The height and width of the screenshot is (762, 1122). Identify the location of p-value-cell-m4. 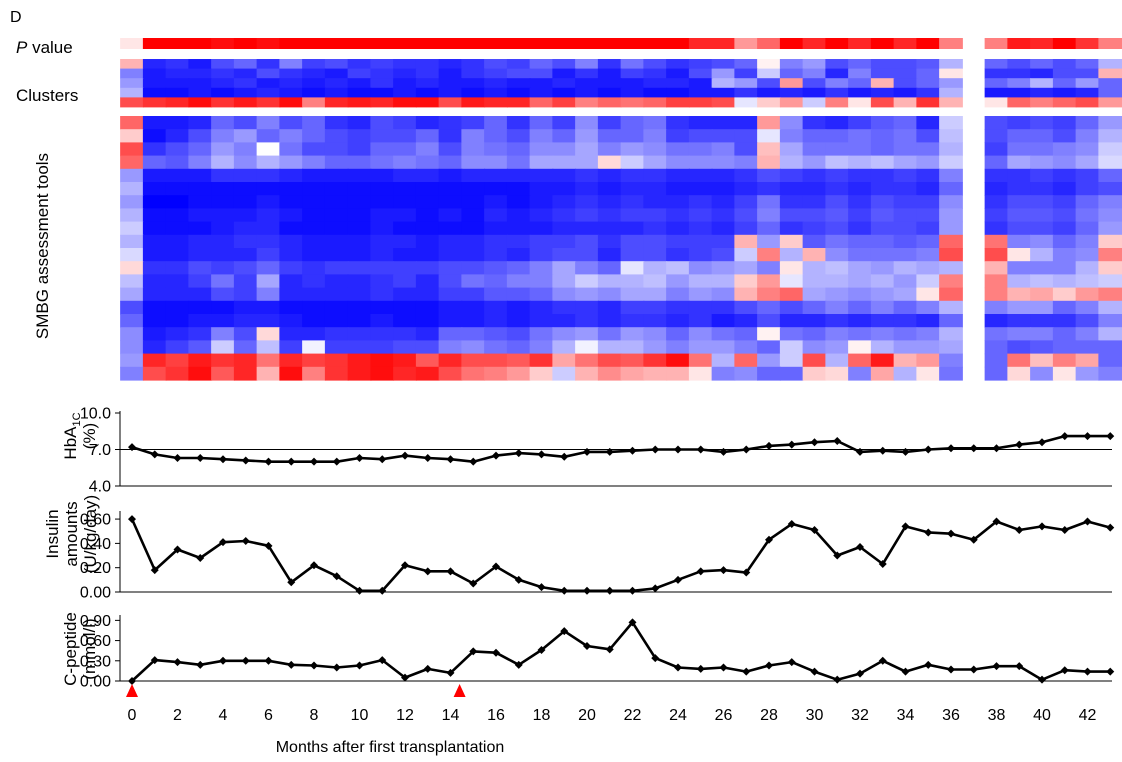
(223, 43).